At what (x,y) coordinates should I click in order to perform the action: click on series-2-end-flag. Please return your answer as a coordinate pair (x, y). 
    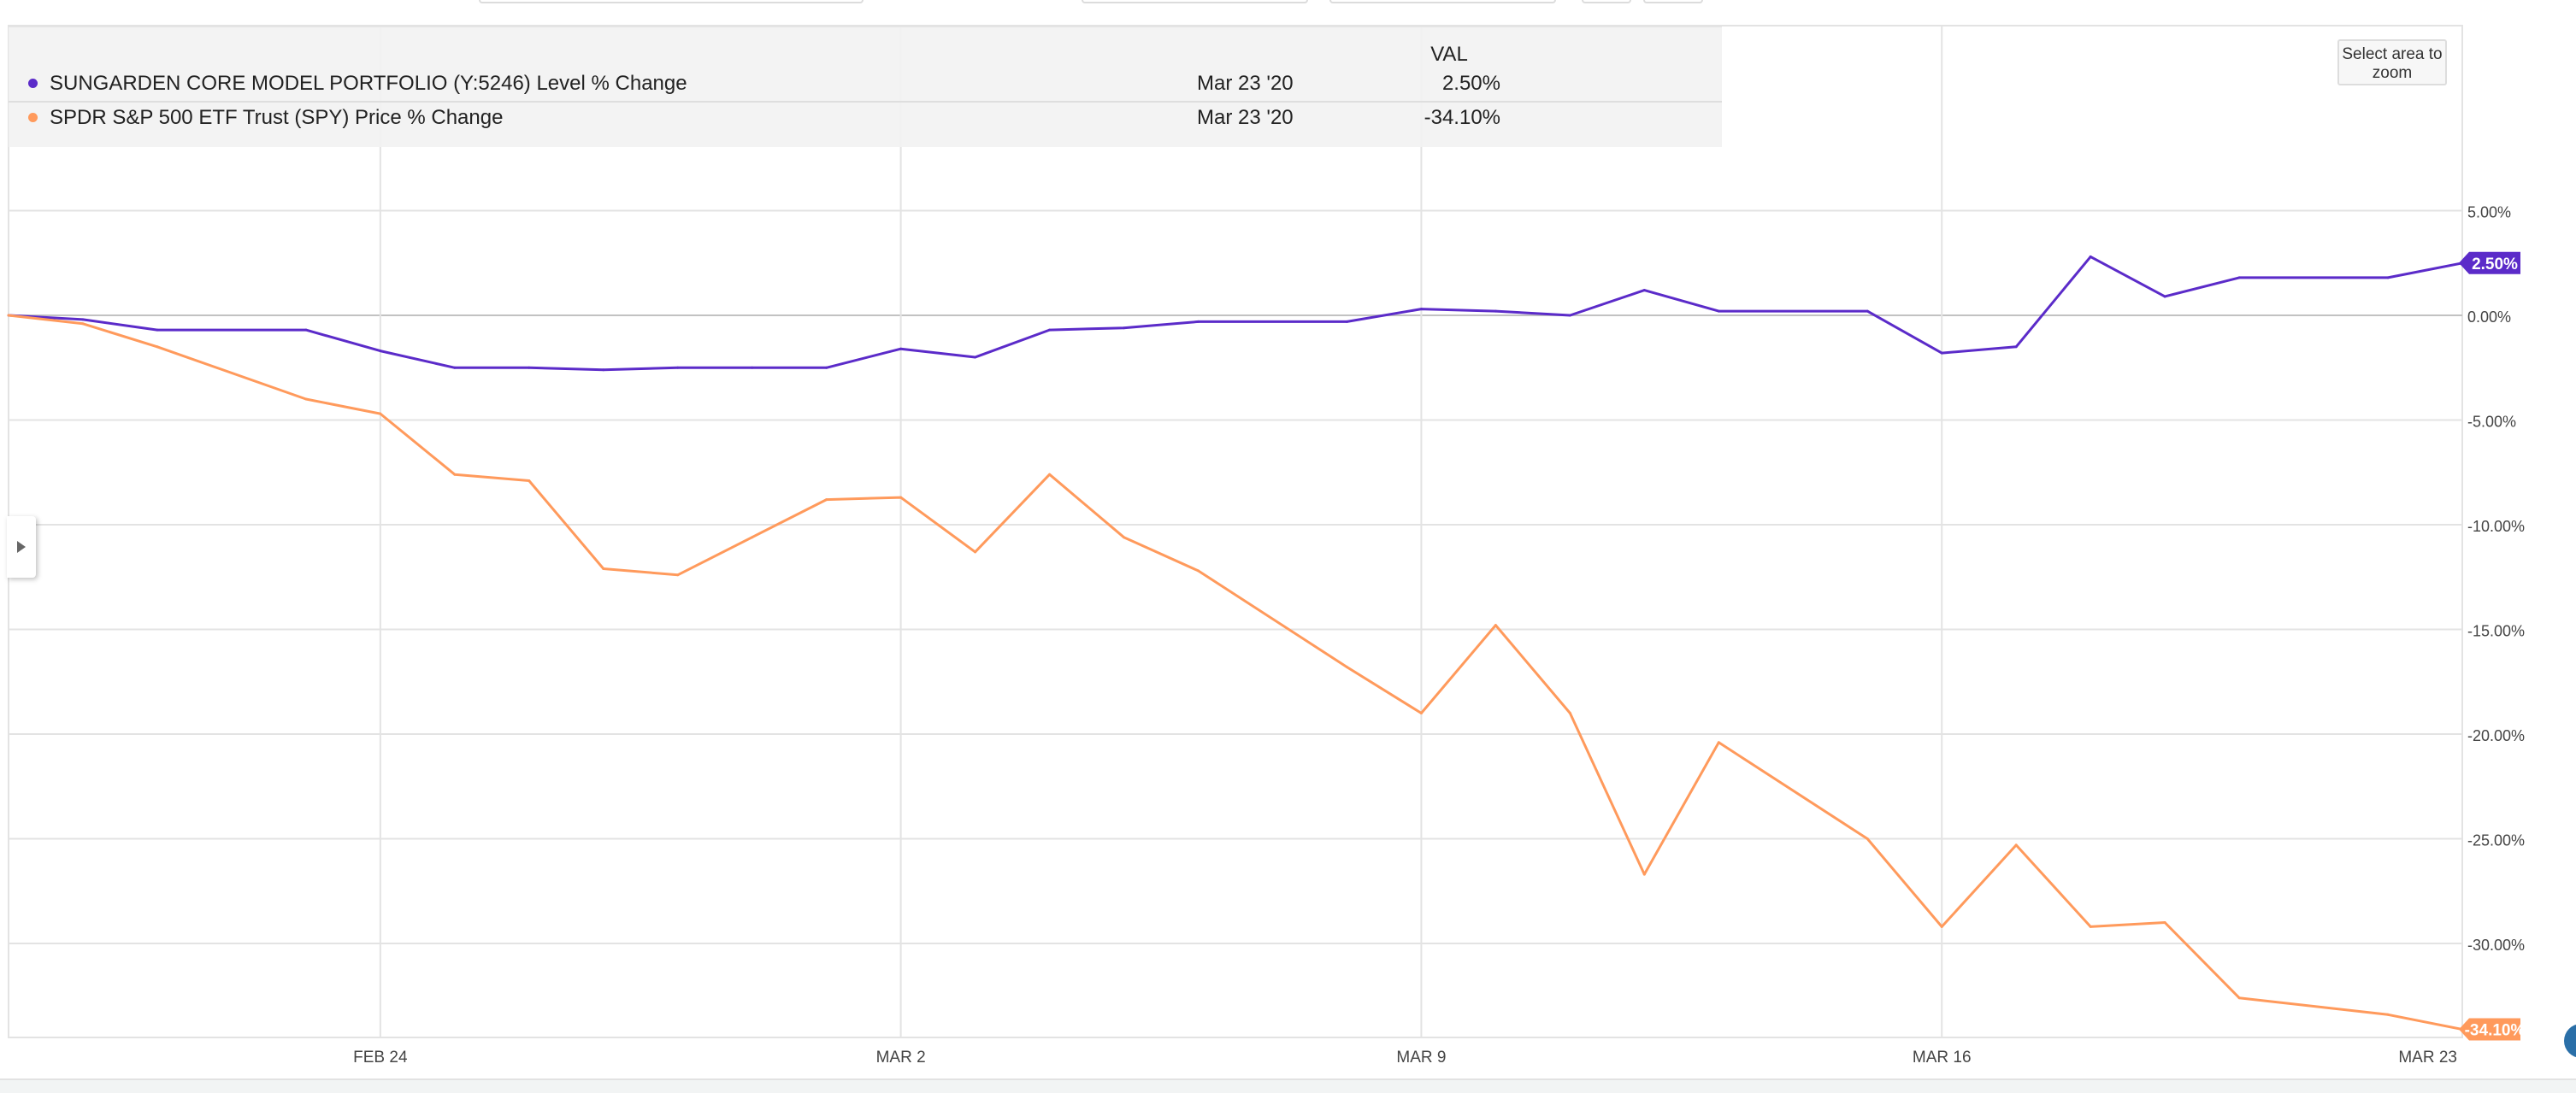
    Looking at the image, I should click on (2489, 1029).